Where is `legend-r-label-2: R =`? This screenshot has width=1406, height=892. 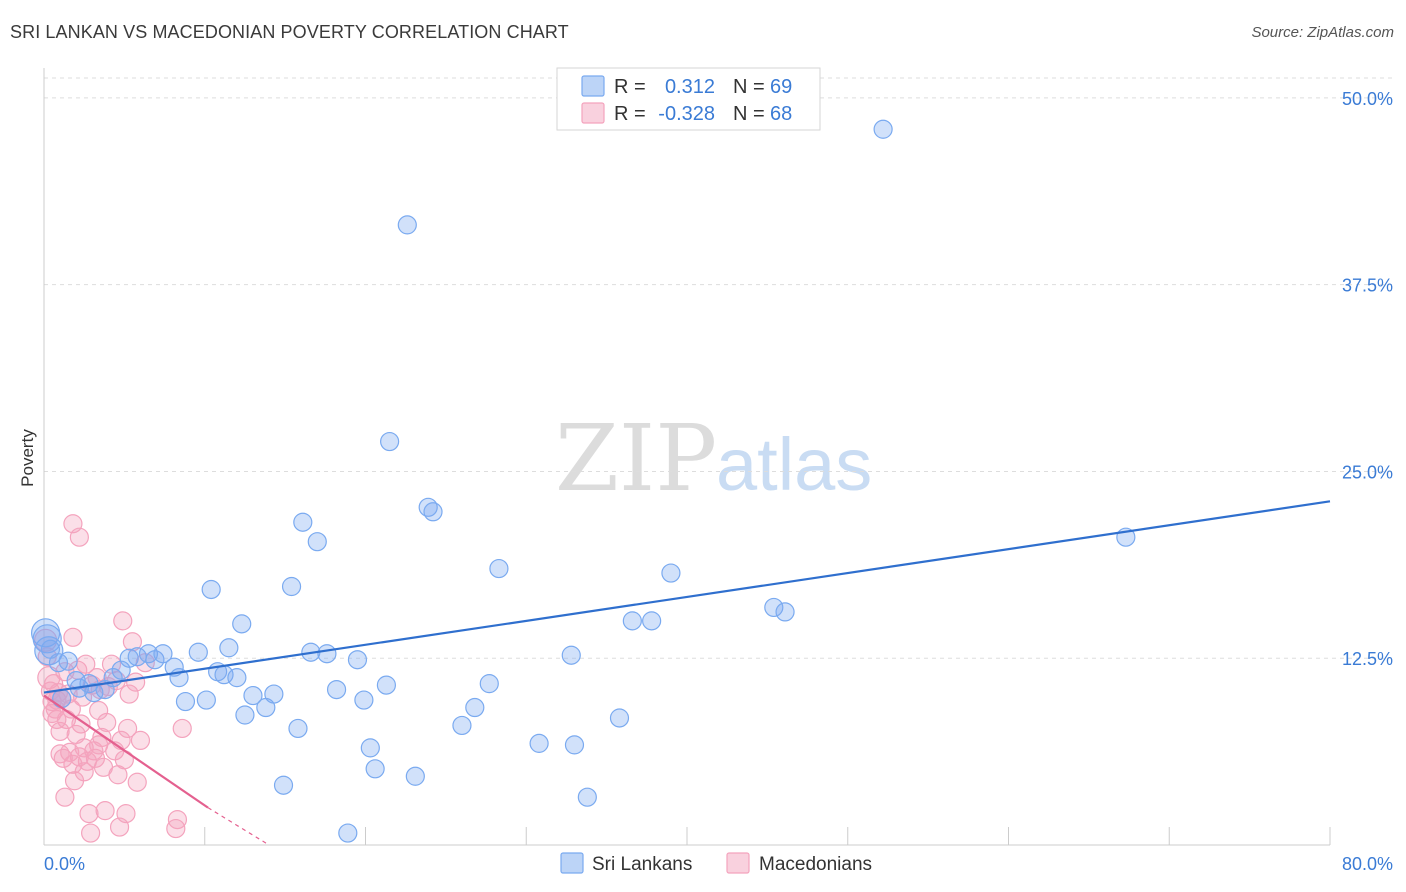 legend-r-label-2: R = is located at coordinates (630, 114).